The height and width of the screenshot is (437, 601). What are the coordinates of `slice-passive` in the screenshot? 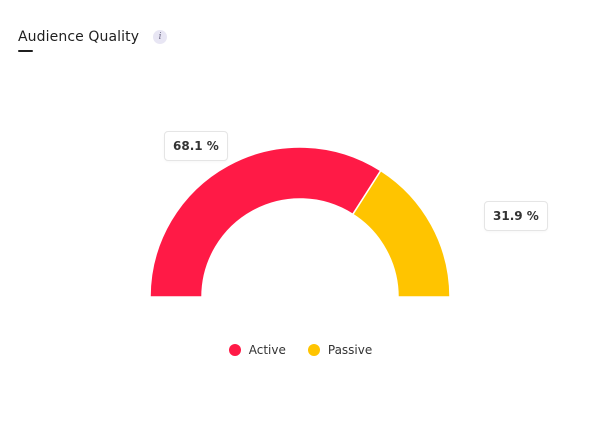 It's located at (401, 233).